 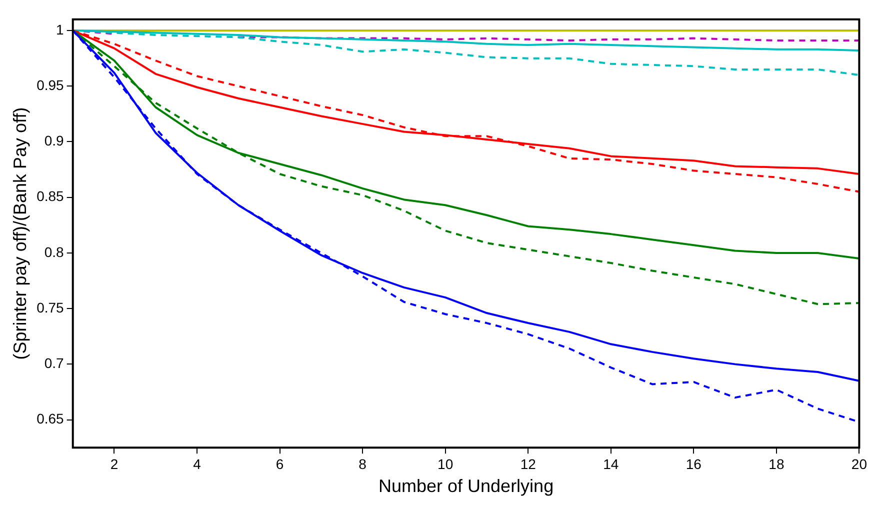 What do you see at coordinates (50, 196) in the screenshot?
I see `y-tick-label: 0.85` at bounding box center [50, 196].